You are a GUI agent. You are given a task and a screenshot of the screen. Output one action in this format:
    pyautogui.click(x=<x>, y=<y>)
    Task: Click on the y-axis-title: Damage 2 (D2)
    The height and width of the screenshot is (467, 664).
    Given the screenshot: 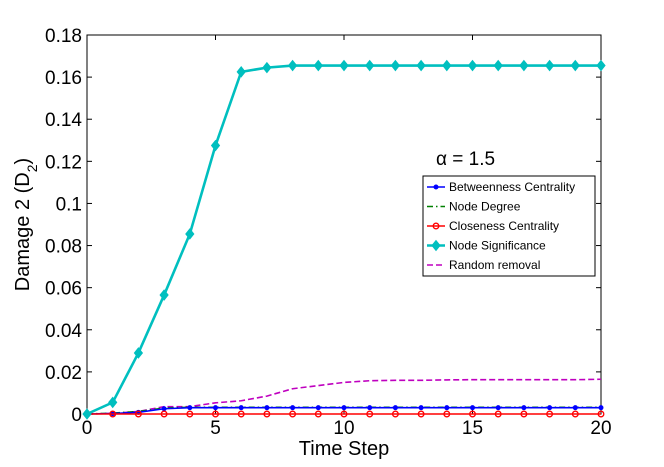 What is the action you would take?
    pyautogui.click(x=26, y=224)
    